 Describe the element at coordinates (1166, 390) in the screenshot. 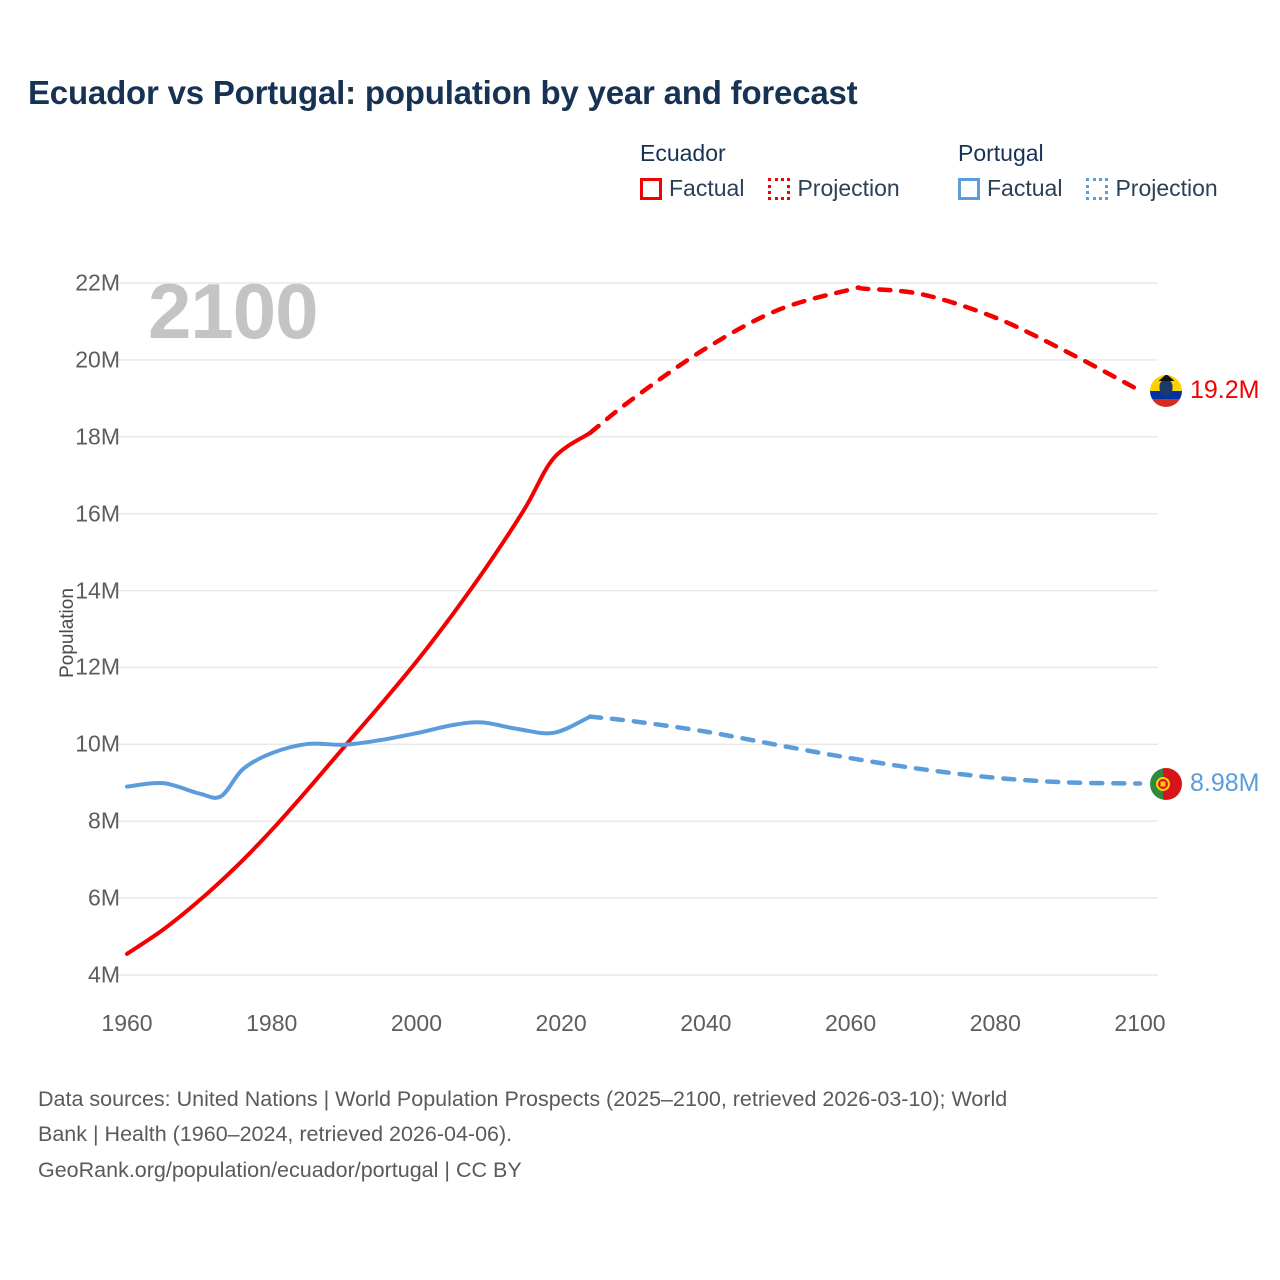

I see `ecuador-flag-icon` at that location.